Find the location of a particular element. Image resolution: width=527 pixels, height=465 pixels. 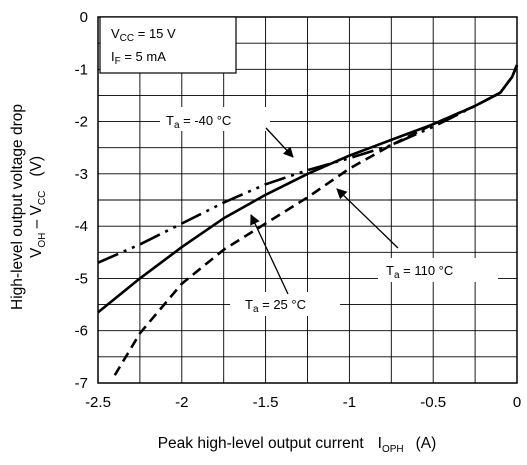

annotation-minus40-bg is located at coordinates (215, 119).